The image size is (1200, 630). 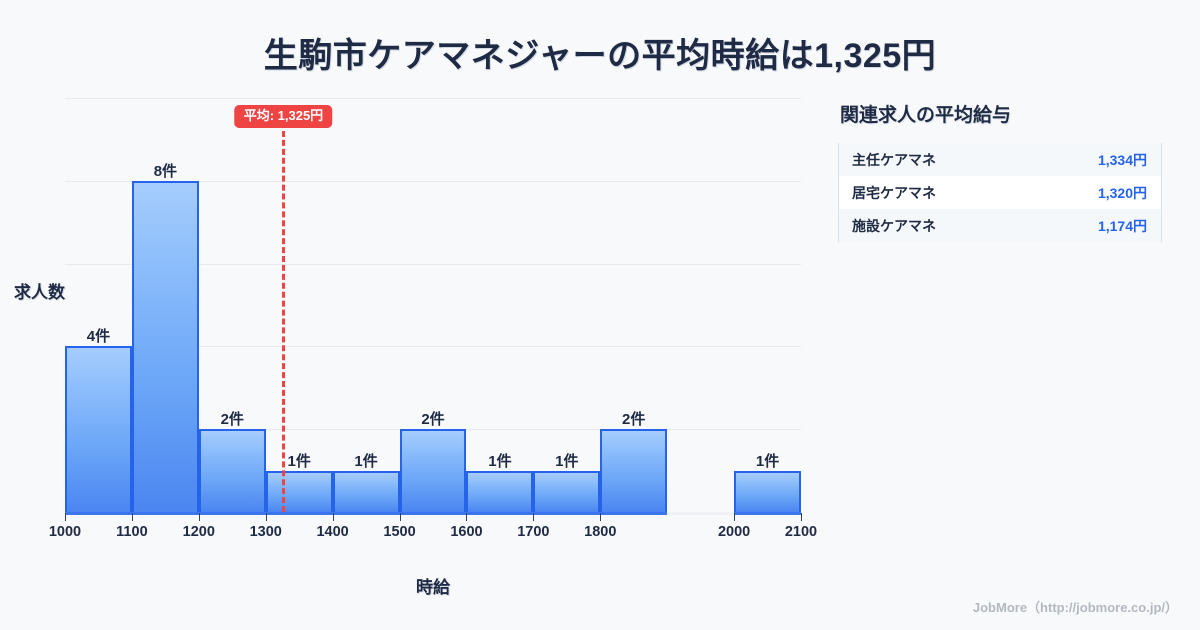 What do you see at coordinates (1075, 607) in the screenshot?
I see `source-watermark: JobMore（http://jobmore.co.jp/）` at bounding box center [1075, 607].